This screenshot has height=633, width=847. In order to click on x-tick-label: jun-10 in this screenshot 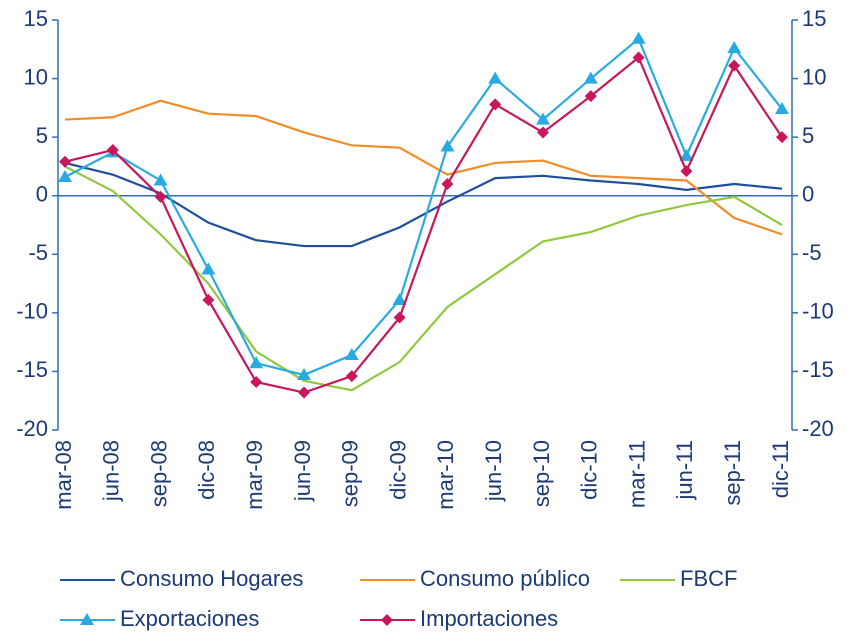, I will do `click(493, 471)`.